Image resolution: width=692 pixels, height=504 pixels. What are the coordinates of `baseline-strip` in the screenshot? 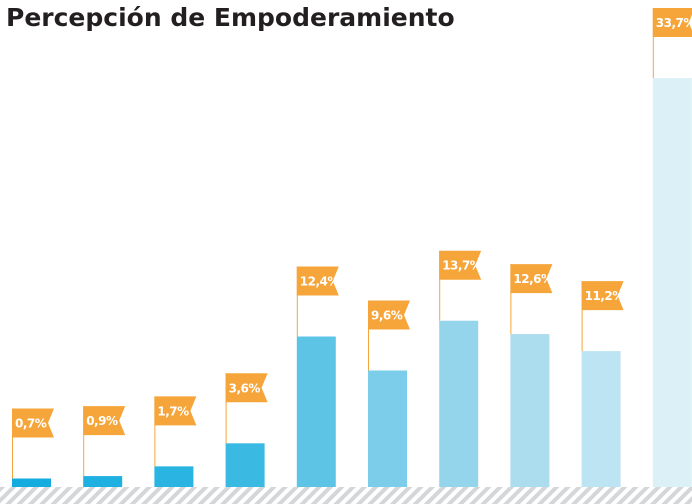 It's located at (346, 495).